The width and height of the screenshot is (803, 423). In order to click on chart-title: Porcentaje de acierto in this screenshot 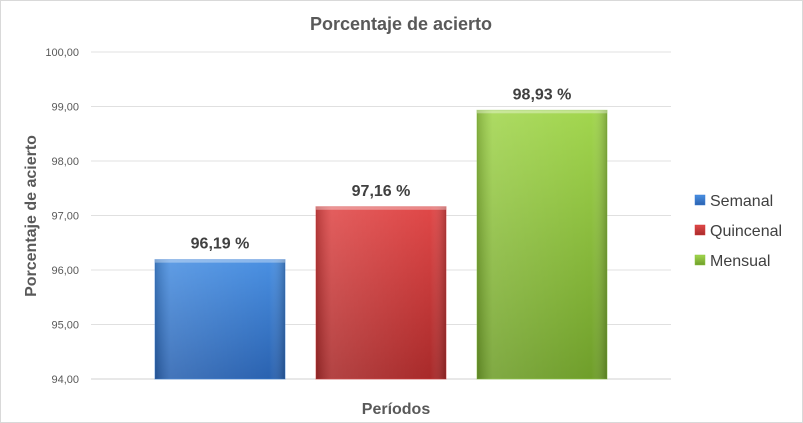, I will do `click(401, 24)`.